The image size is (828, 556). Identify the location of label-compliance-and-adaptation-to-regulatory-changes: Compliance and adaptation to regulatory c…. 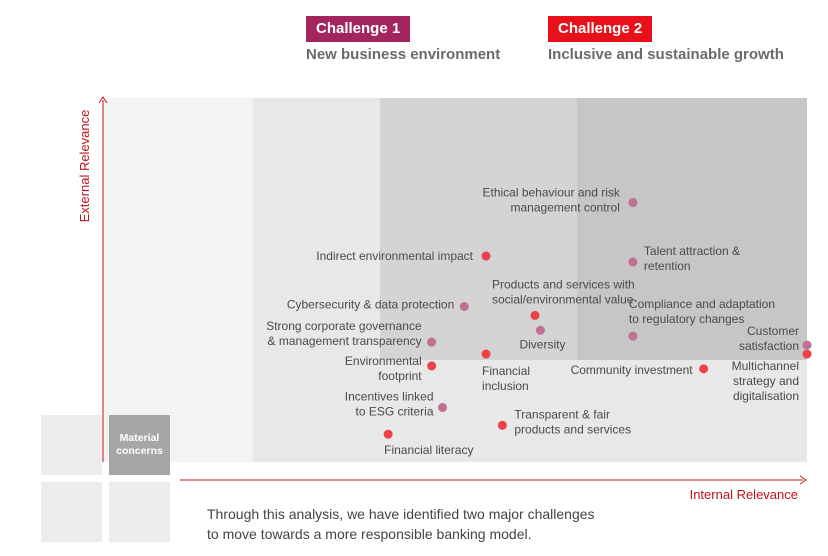
(702, 311).